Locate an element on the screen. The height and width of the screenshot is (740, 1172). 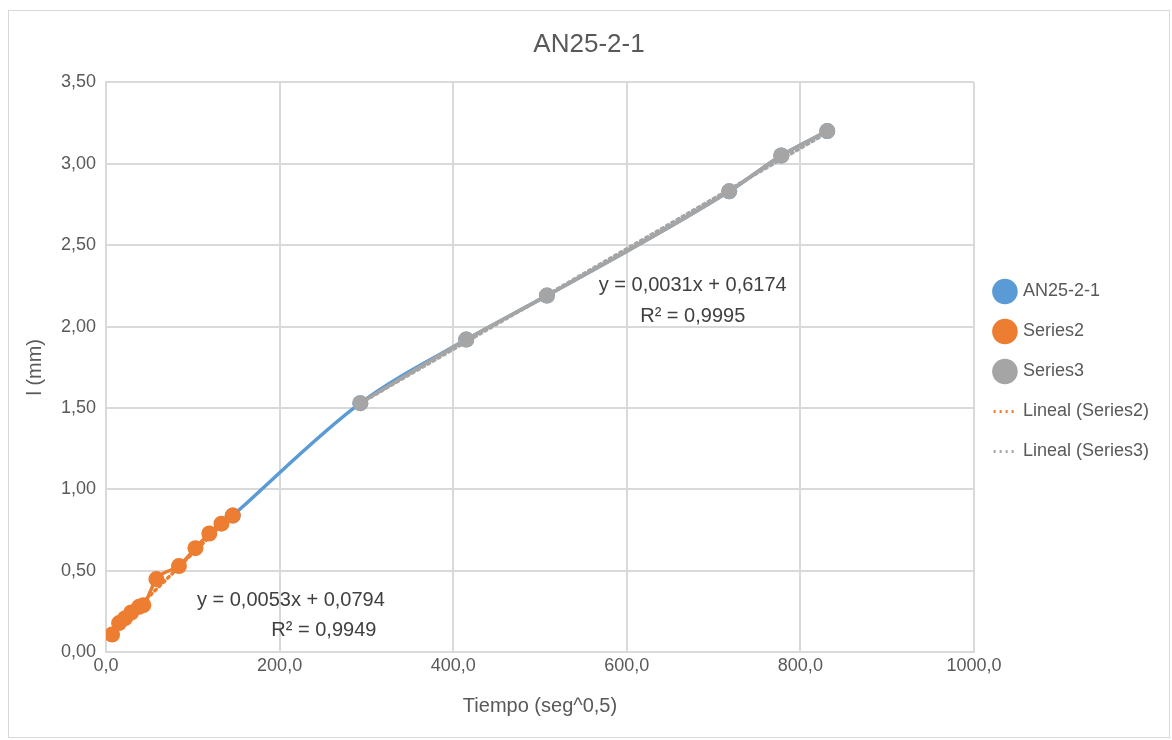
x-tick-label: 600,0 is located at coordinates (627, 665).